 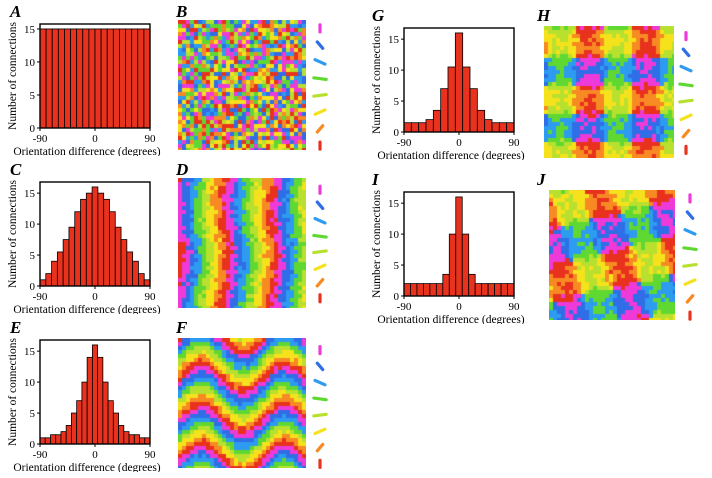 I want to click on orientation-legend-f, so click(x=320, y=407).